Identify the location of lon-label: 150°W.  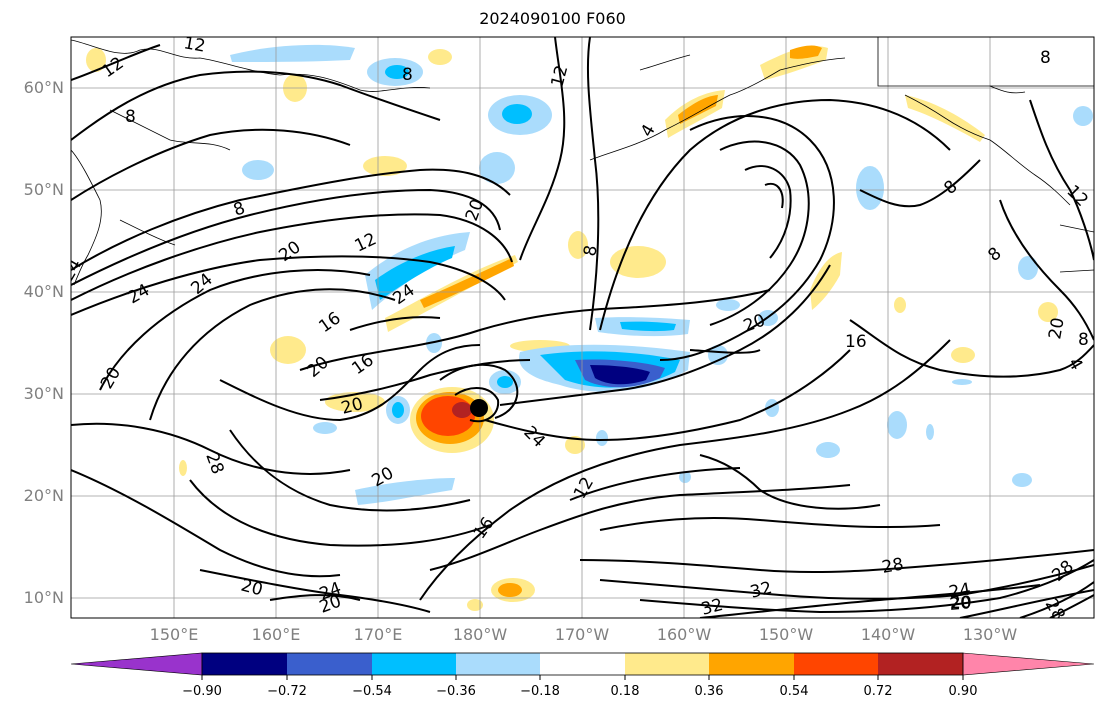
(786, 634).